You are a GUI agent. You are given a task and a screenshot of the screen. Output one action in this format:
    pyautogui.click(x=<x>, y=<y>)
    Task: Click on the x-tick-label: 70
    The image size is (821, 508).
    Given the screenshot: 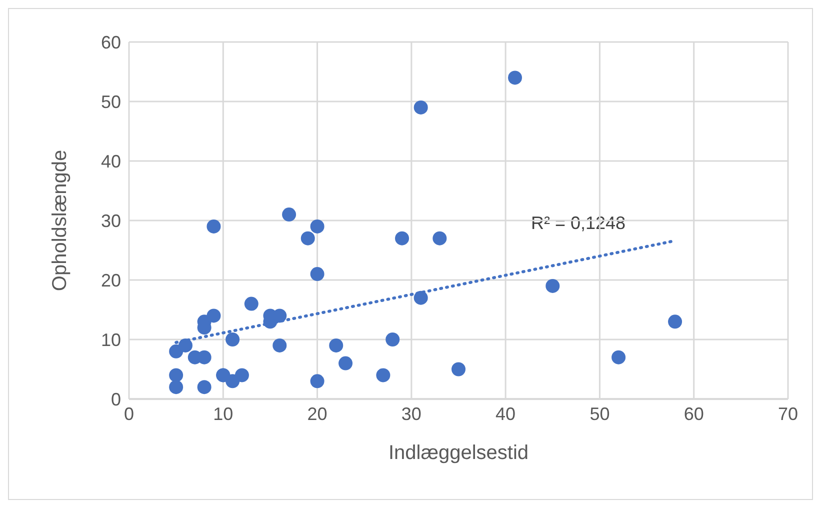 What is the action you would take?
    pyautogui.click(x=788, y=414)
    